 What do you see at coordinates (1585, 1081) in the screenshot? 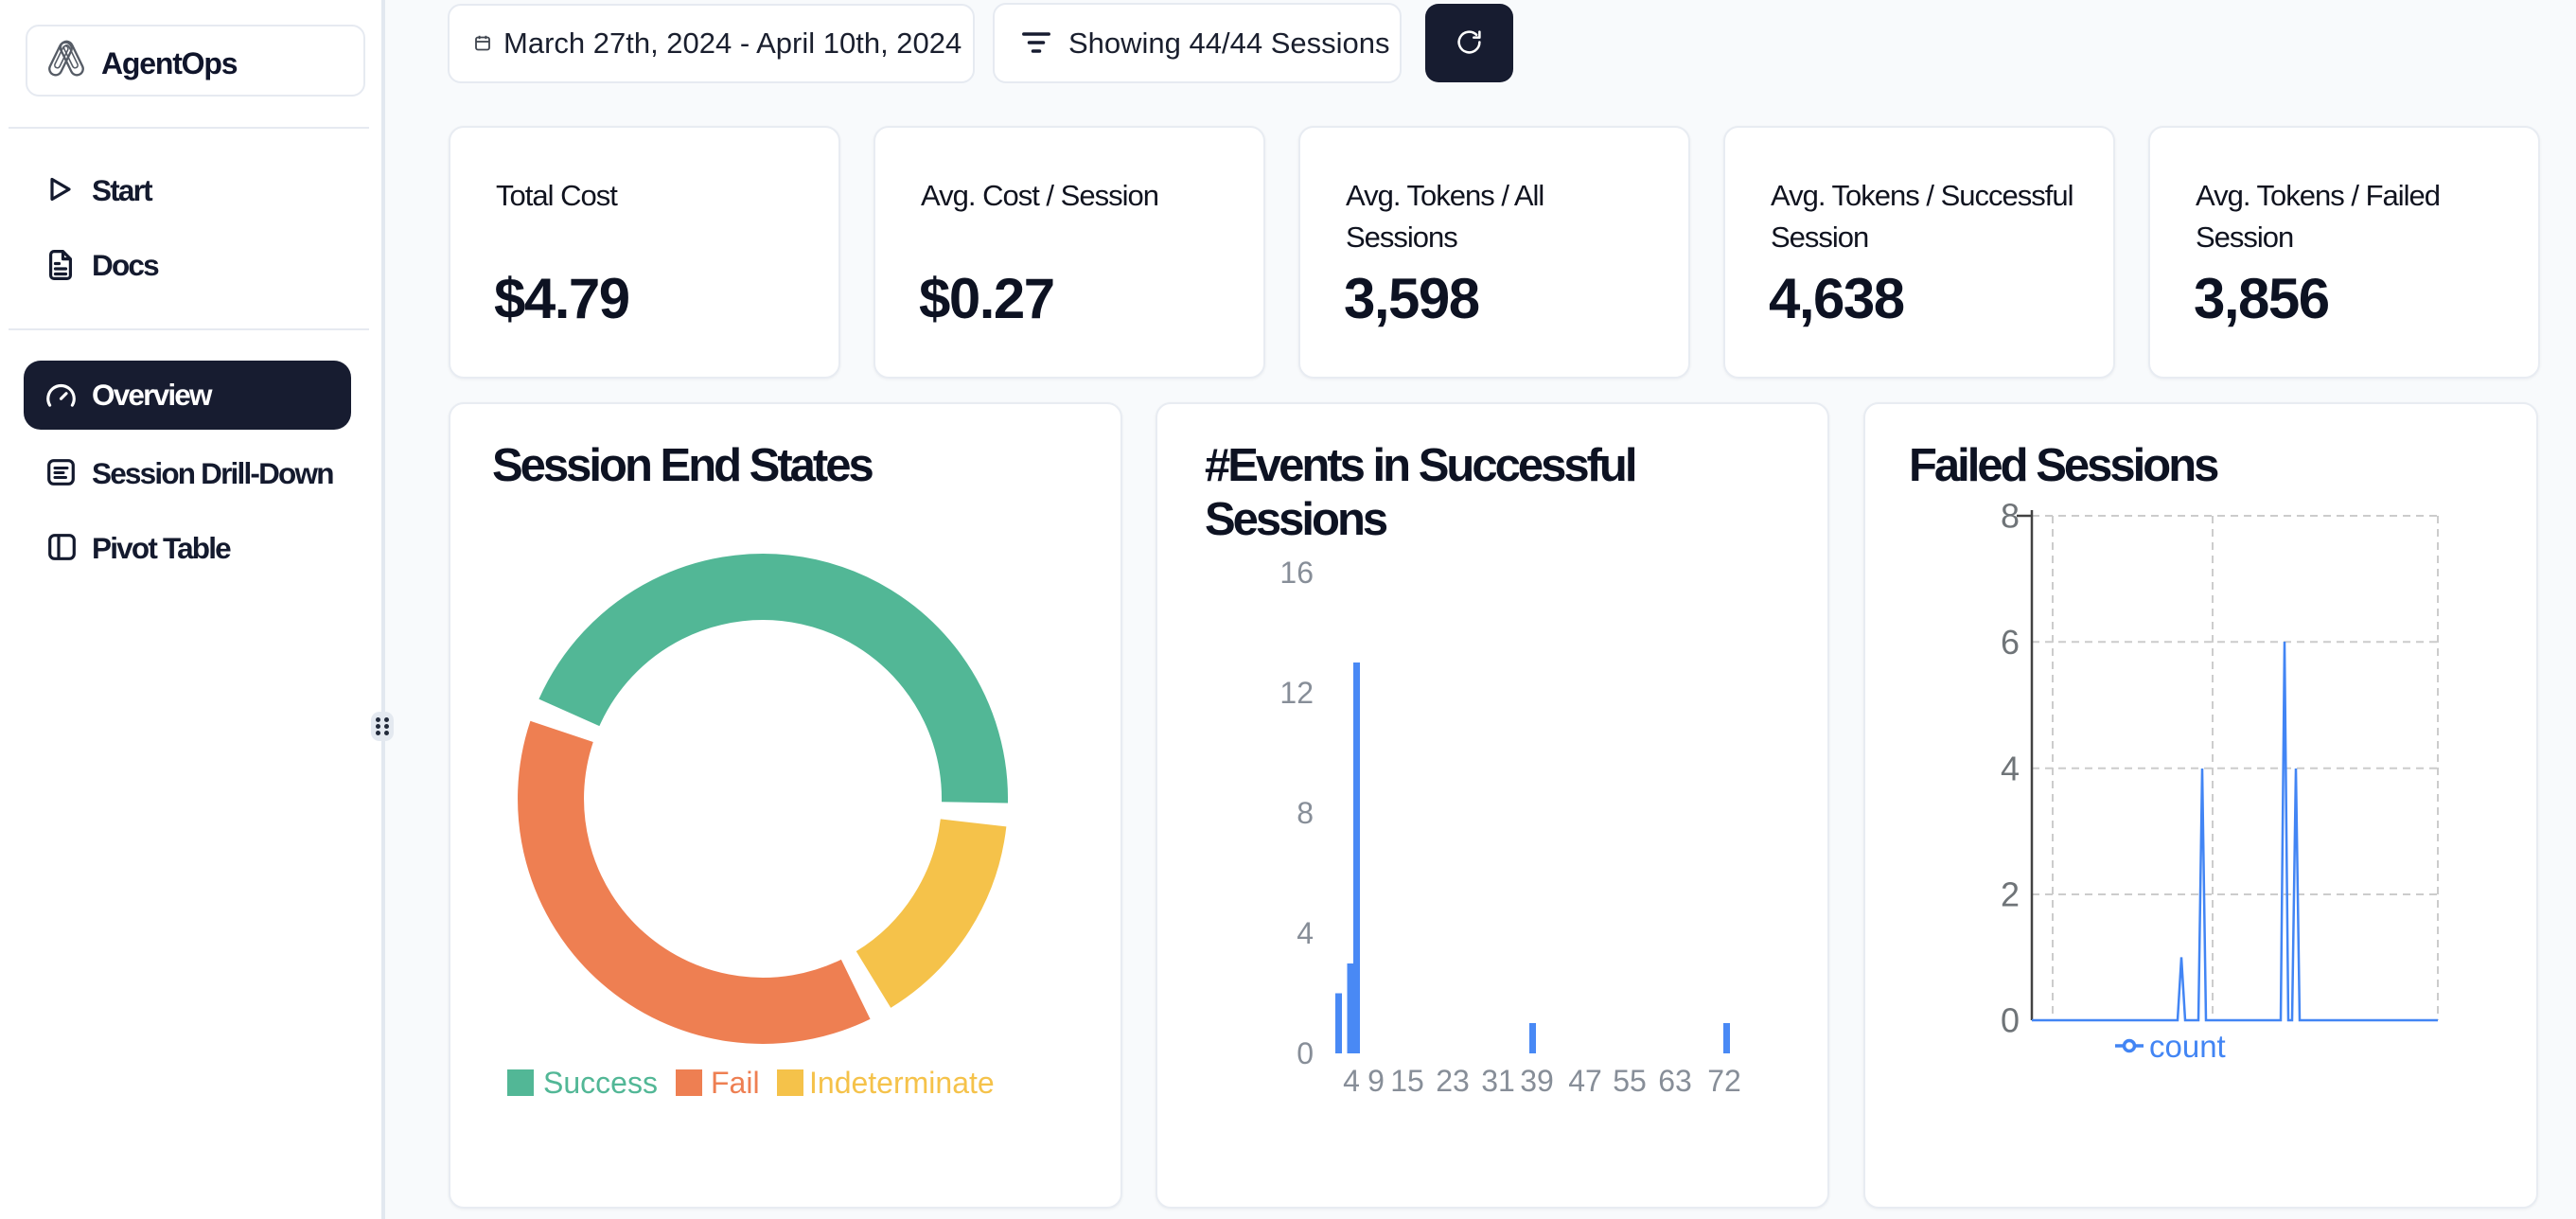
I see `svg-text: 47` at bounding box center [1585, 1081].